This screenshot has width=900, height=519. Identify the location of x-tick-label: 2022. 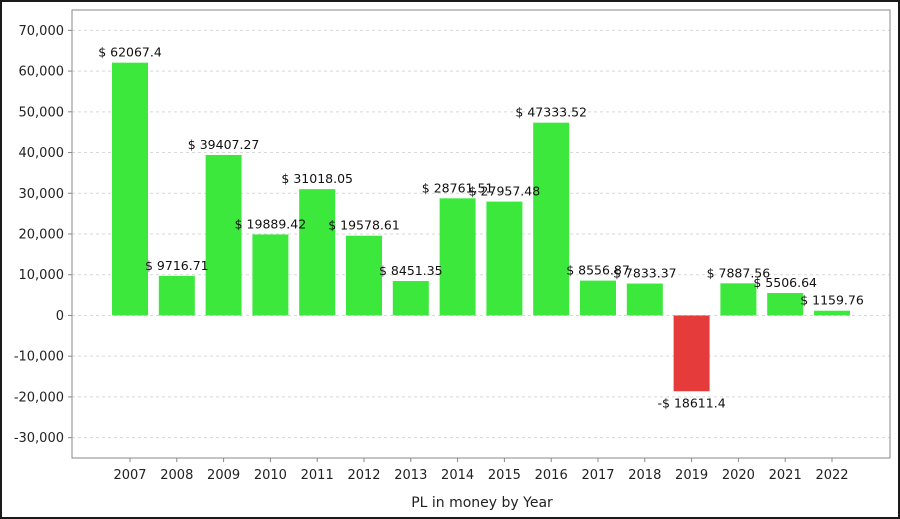
(831, 475).